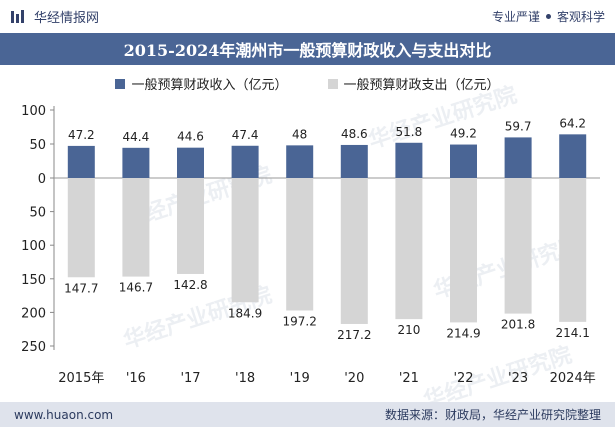 The height and width of the screenshot is (427, 615). What do you see at coordinates (245, 135) in the screenshot?
I see `income-data-label: 47.4` at bounding box center [245, 135].